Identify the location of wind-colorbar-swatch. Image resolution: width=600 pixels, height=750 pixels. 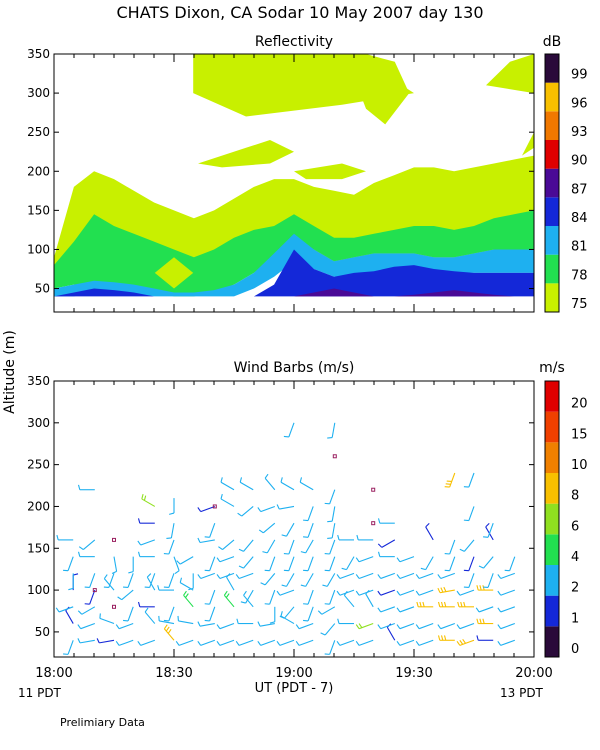
(552, 549).